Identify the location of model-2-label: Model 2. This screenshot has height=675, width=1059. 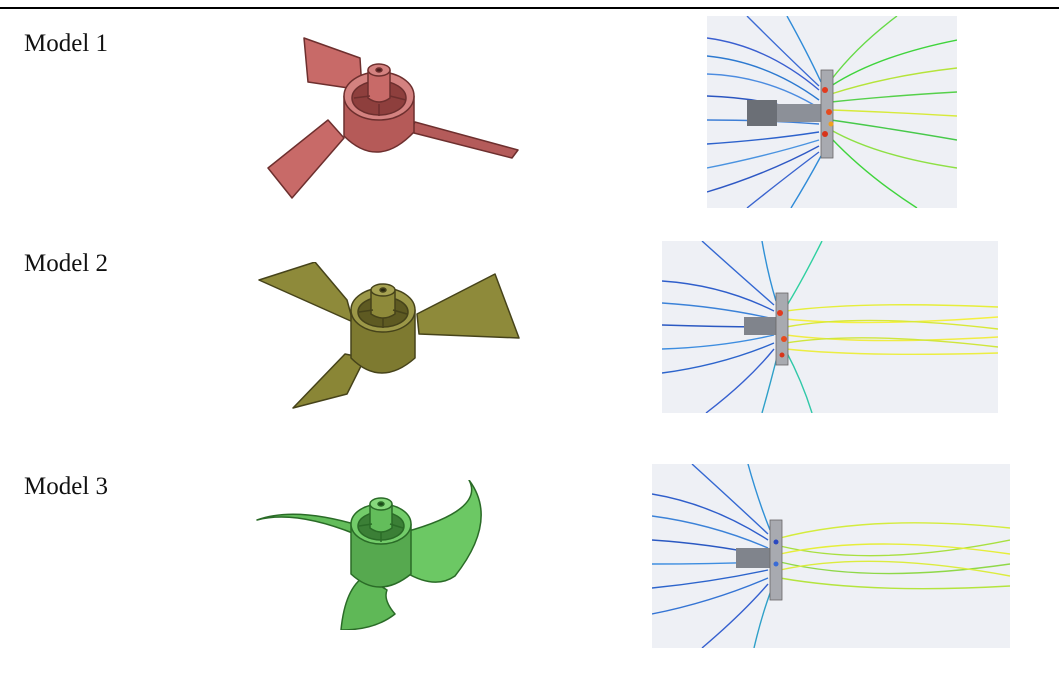
(66, 263).